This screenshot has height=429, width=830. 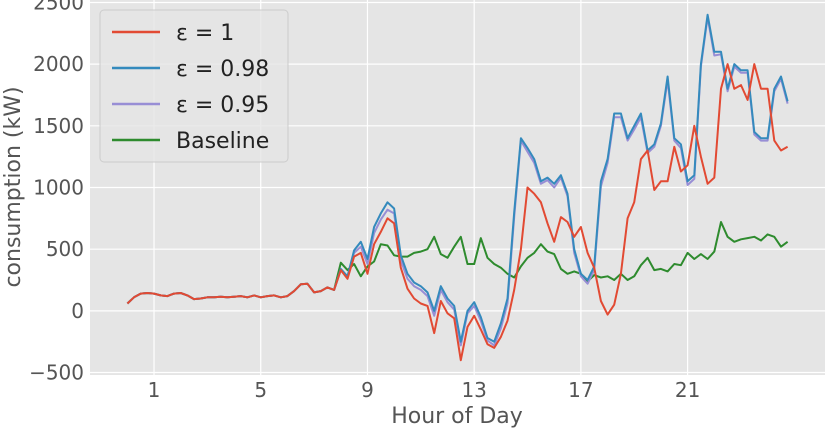 I want to click on y-tick-label: 1000, so click(x=58, y=188).